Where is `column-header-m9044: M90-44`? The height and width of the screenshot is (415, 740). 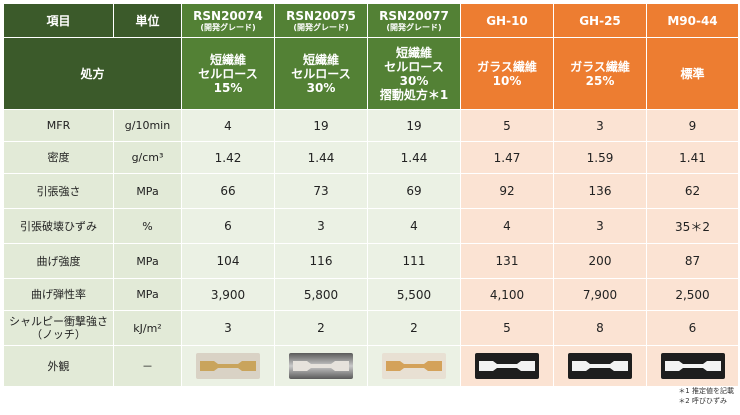
column-header-m9044: M90-44 is located at coordinates (692, 20).